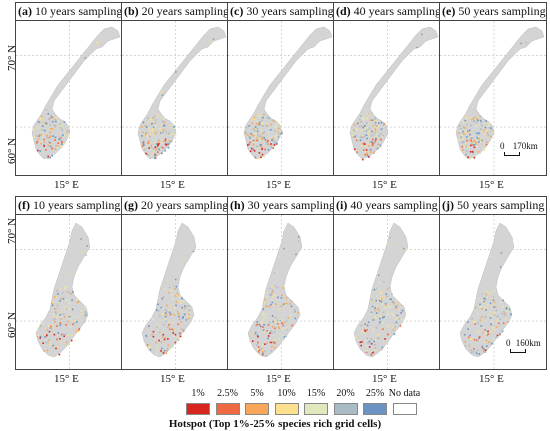  What do you see at coordinates (66, 185) in the screenshot?
I see `lon-label-a: 15° E` at bounding box center [66, 185].